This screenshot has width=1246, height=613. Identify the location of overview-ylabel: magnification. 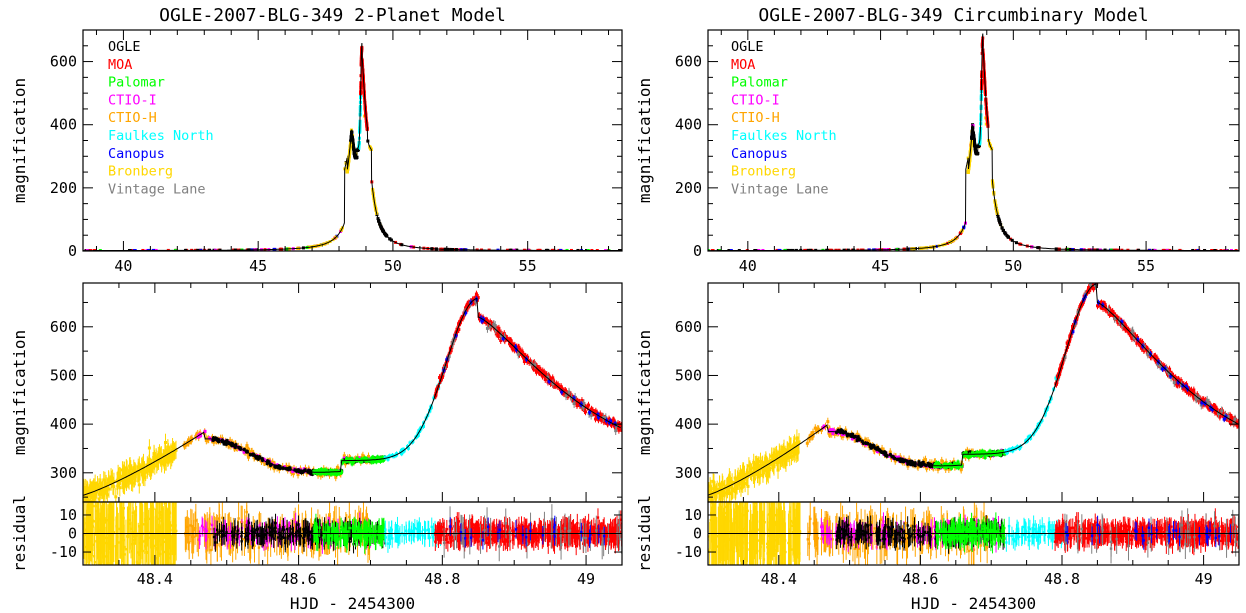
(19, 140).